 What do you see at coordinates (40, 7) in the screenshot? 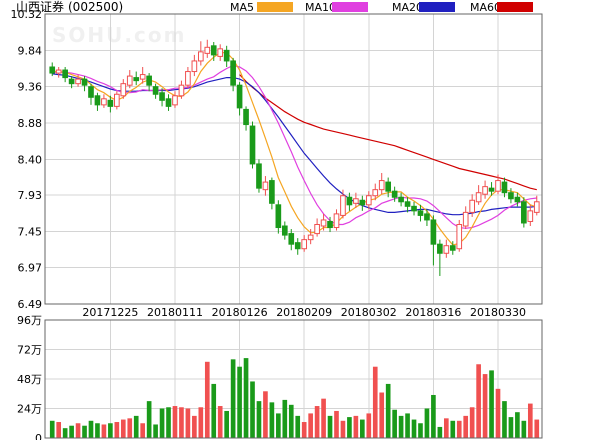
I see `stock-name: 山西证券` at bounding box center [40, 7].